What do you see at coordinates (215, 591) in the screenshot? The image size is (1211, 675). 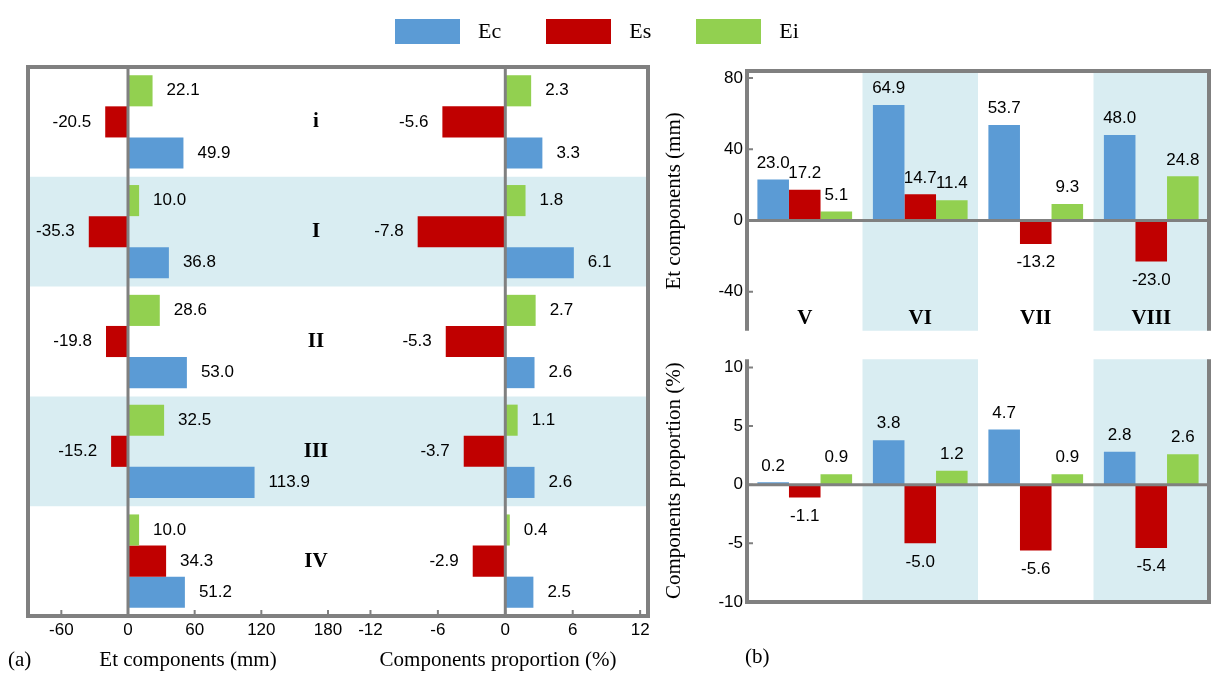 I see `data-label: 51.2` at bounding box center [215, 591].